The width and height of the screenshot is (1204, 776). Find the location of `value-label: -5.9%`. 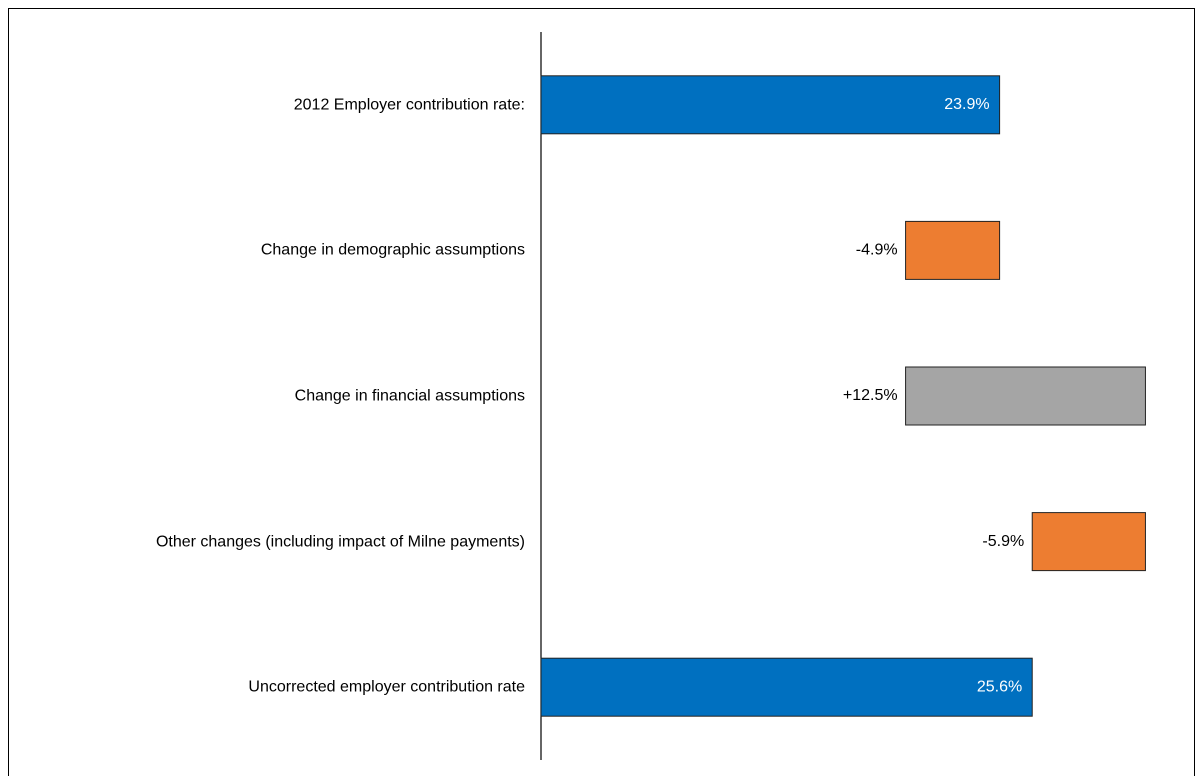

value-label: -5.9% is located at coordinates (1003, 541).